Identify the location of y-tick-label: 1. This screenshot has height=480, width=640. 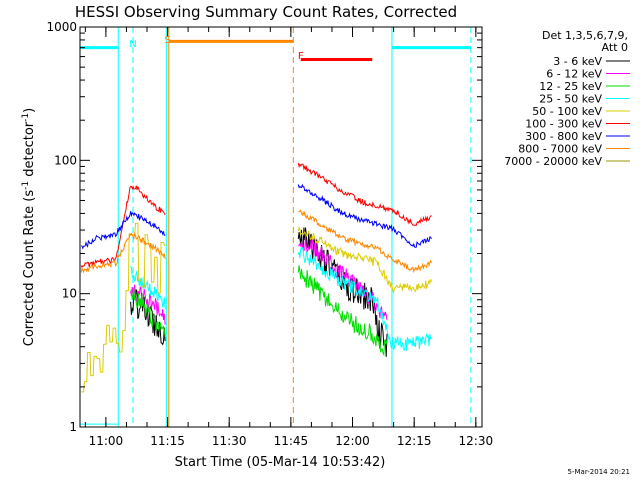
(73, 427).